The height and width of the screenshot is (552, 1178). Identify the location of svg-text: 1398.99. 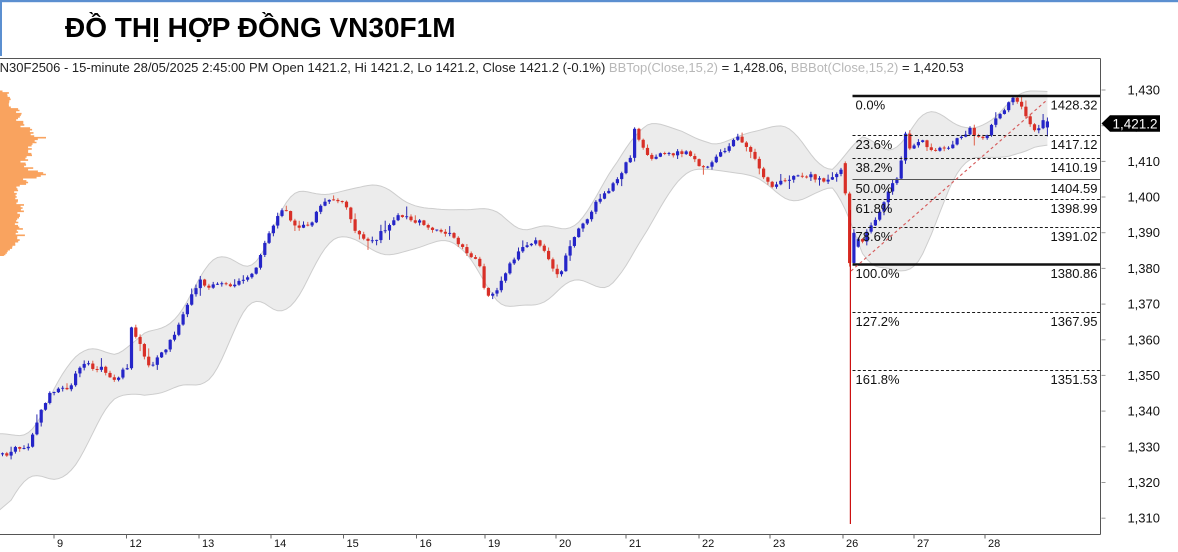
(1074, 208).